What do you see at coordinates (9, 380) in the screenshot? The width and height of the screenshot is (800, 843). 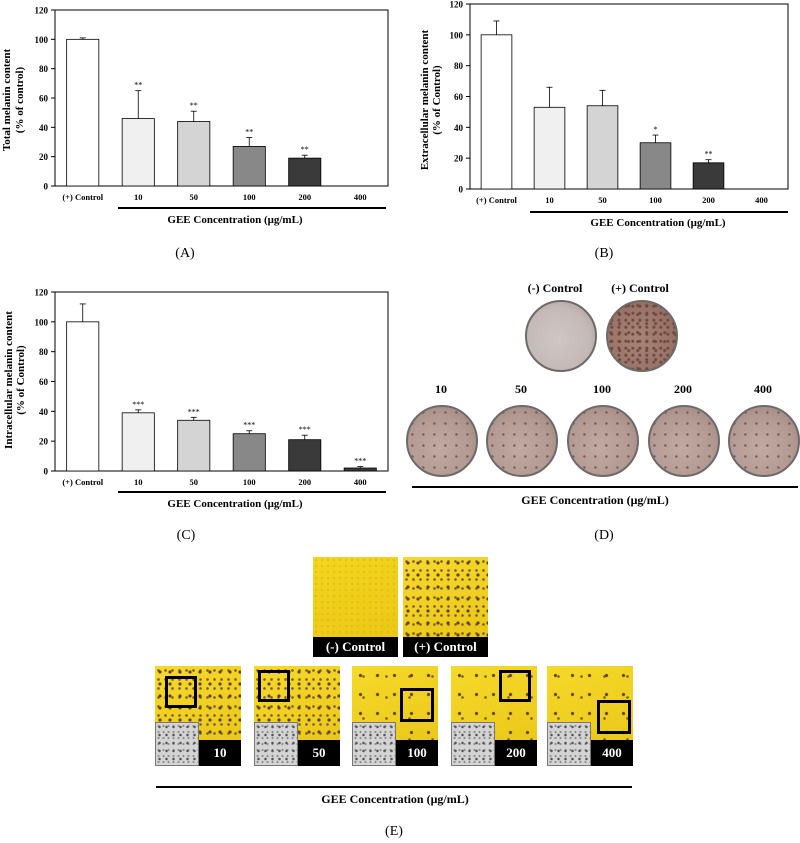 I see `chart-c-ylabel: Intracellular melanin content` at bounding box center [9, 380].